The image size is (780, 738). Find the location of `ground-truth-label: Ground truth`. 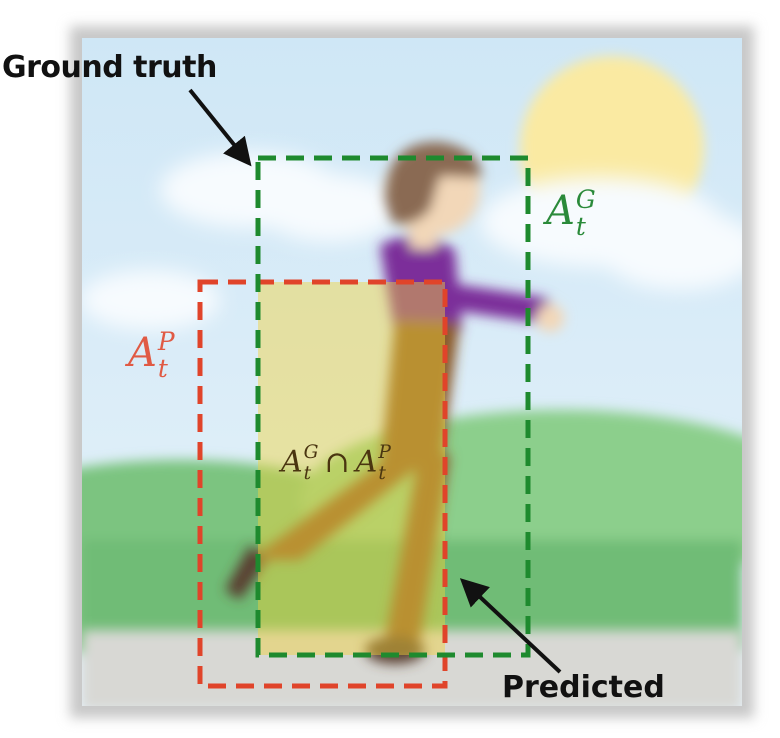

ground-truth-label: Ground truth is located at coordinates (109, 67).